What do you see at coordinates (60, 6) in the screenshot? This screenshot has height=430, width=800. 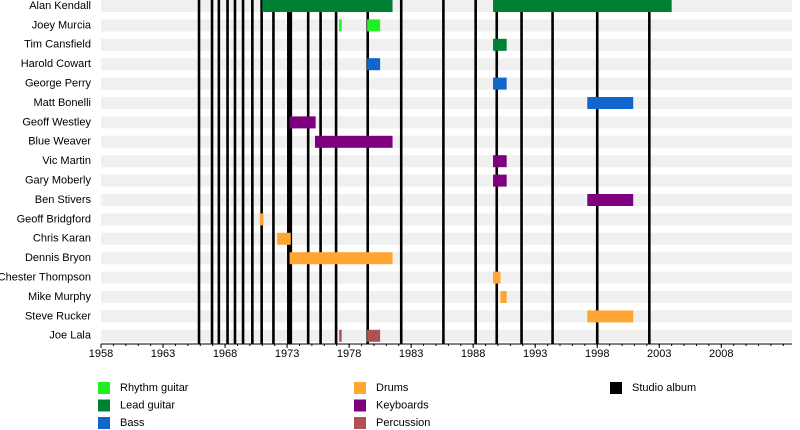 I see `row-label: Alan Kendall` at bounding box center [60, 6].